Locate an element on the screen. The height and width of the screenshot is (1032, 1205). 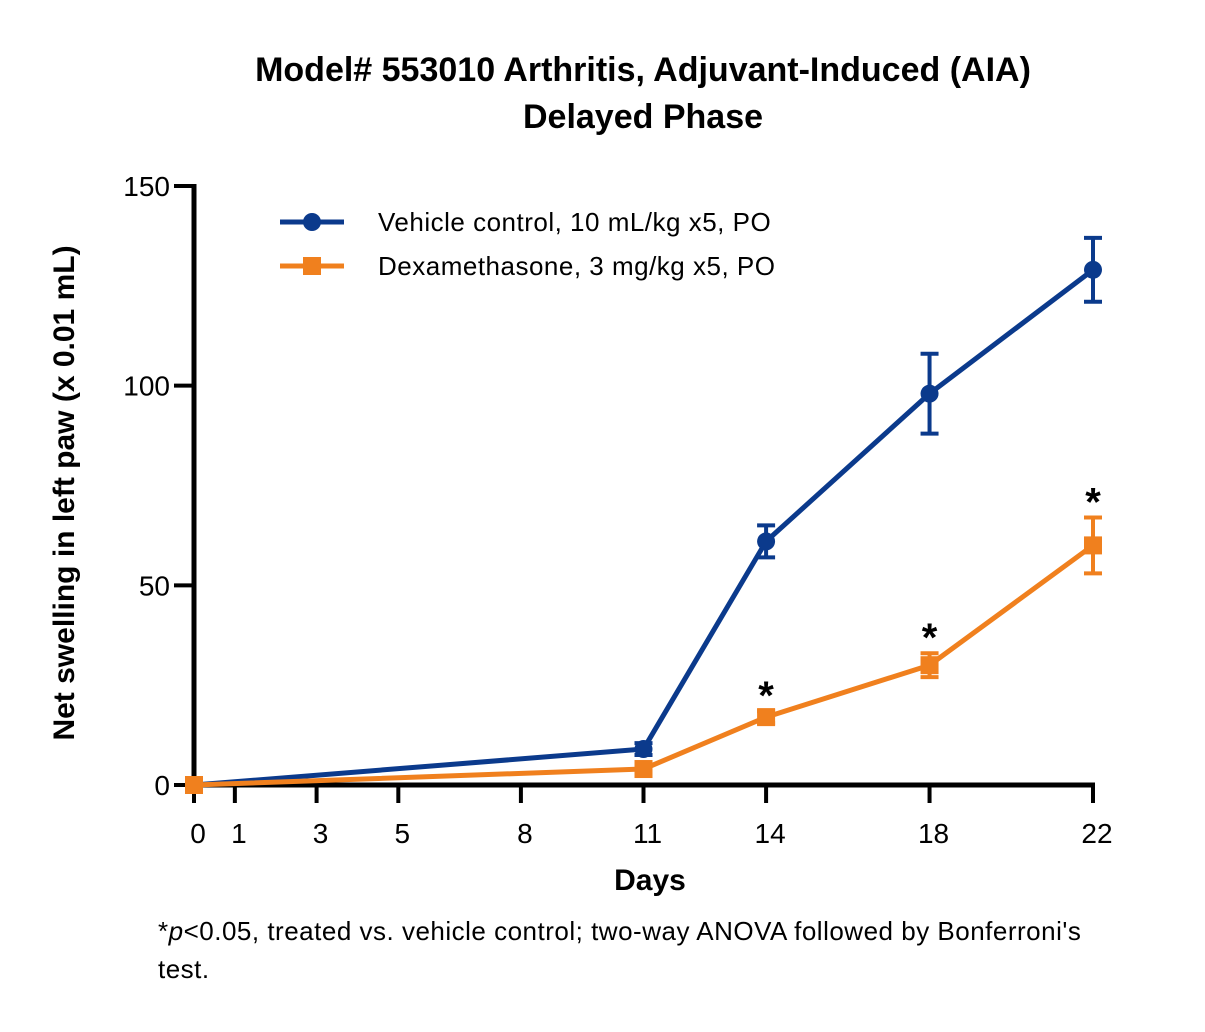
legend-item-1: Vehicle control, 10 mL/kg x5, PO is located at coordinates (525, 222).